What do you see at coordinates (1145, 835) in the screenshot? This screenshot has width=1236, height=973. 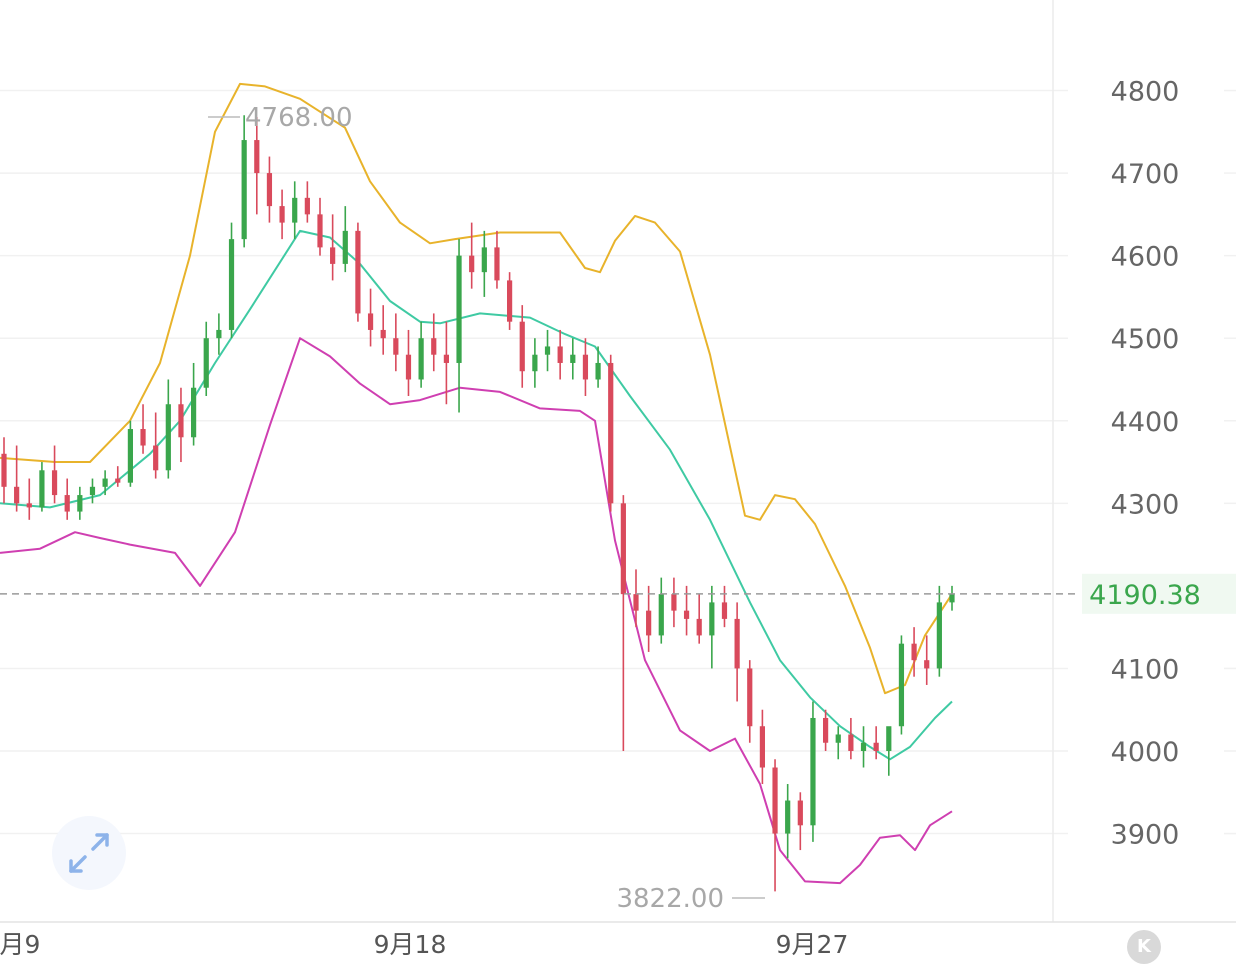 I see `y-tick-label: 3900` at bounding box center [1145, 835].